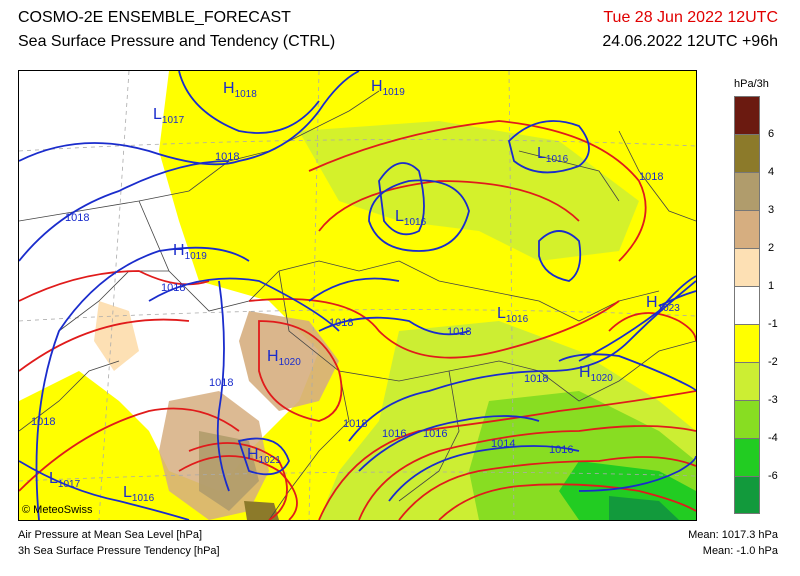  I want to click on pressure-center: H1023, so click(663, 304).